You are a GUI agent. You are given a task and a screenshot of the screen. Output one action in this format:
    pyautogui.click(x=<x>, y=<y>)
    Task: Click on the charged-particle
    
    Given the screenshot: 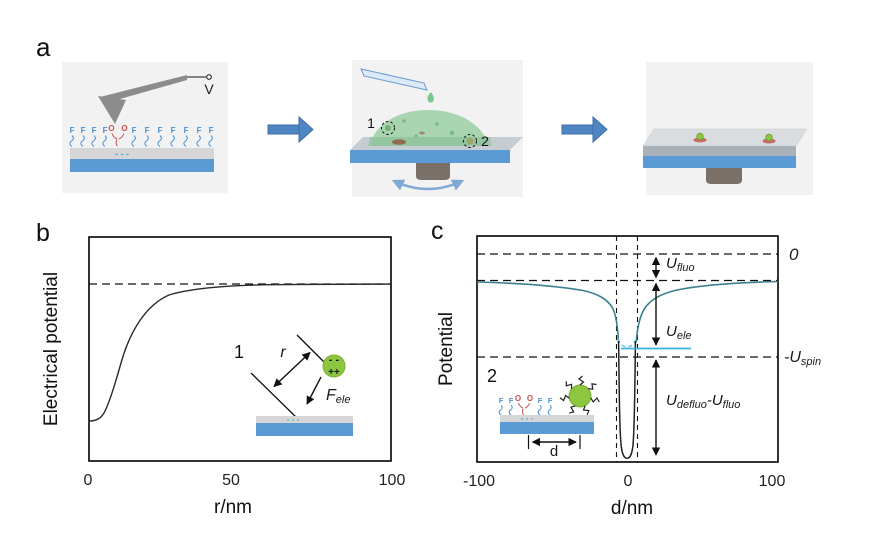 What is the action you would take?
    pyautogui.click(x=334, y=366)
    